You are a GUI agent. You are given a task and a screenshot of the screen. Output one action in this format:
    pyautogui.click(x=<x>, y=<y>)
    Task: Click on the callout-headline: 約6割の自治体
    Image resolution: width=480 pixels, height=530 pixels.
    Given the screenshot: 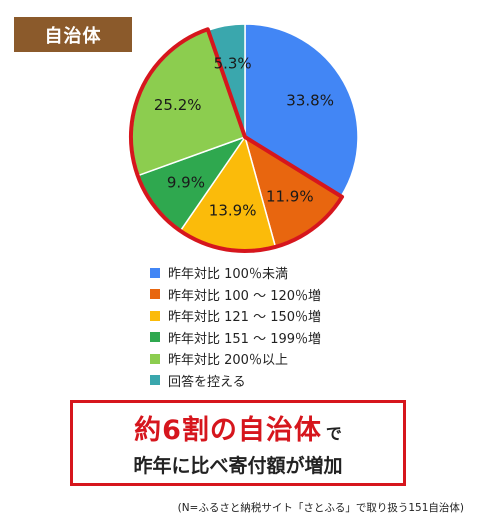 What is the action you would take?
    pyautogui.click(x=228, y=430)
    